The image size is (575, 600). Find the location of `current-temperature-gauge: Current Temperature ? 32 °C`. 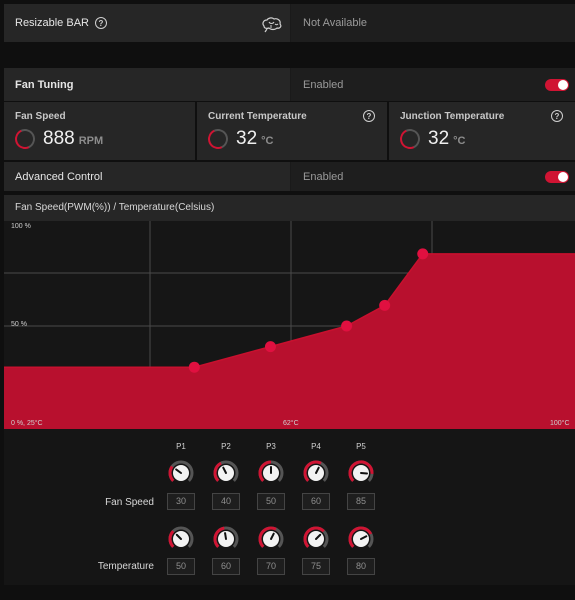

current-temperature-gauge: Current Temperature ? 32 °C is located at coordinates (291, 131).